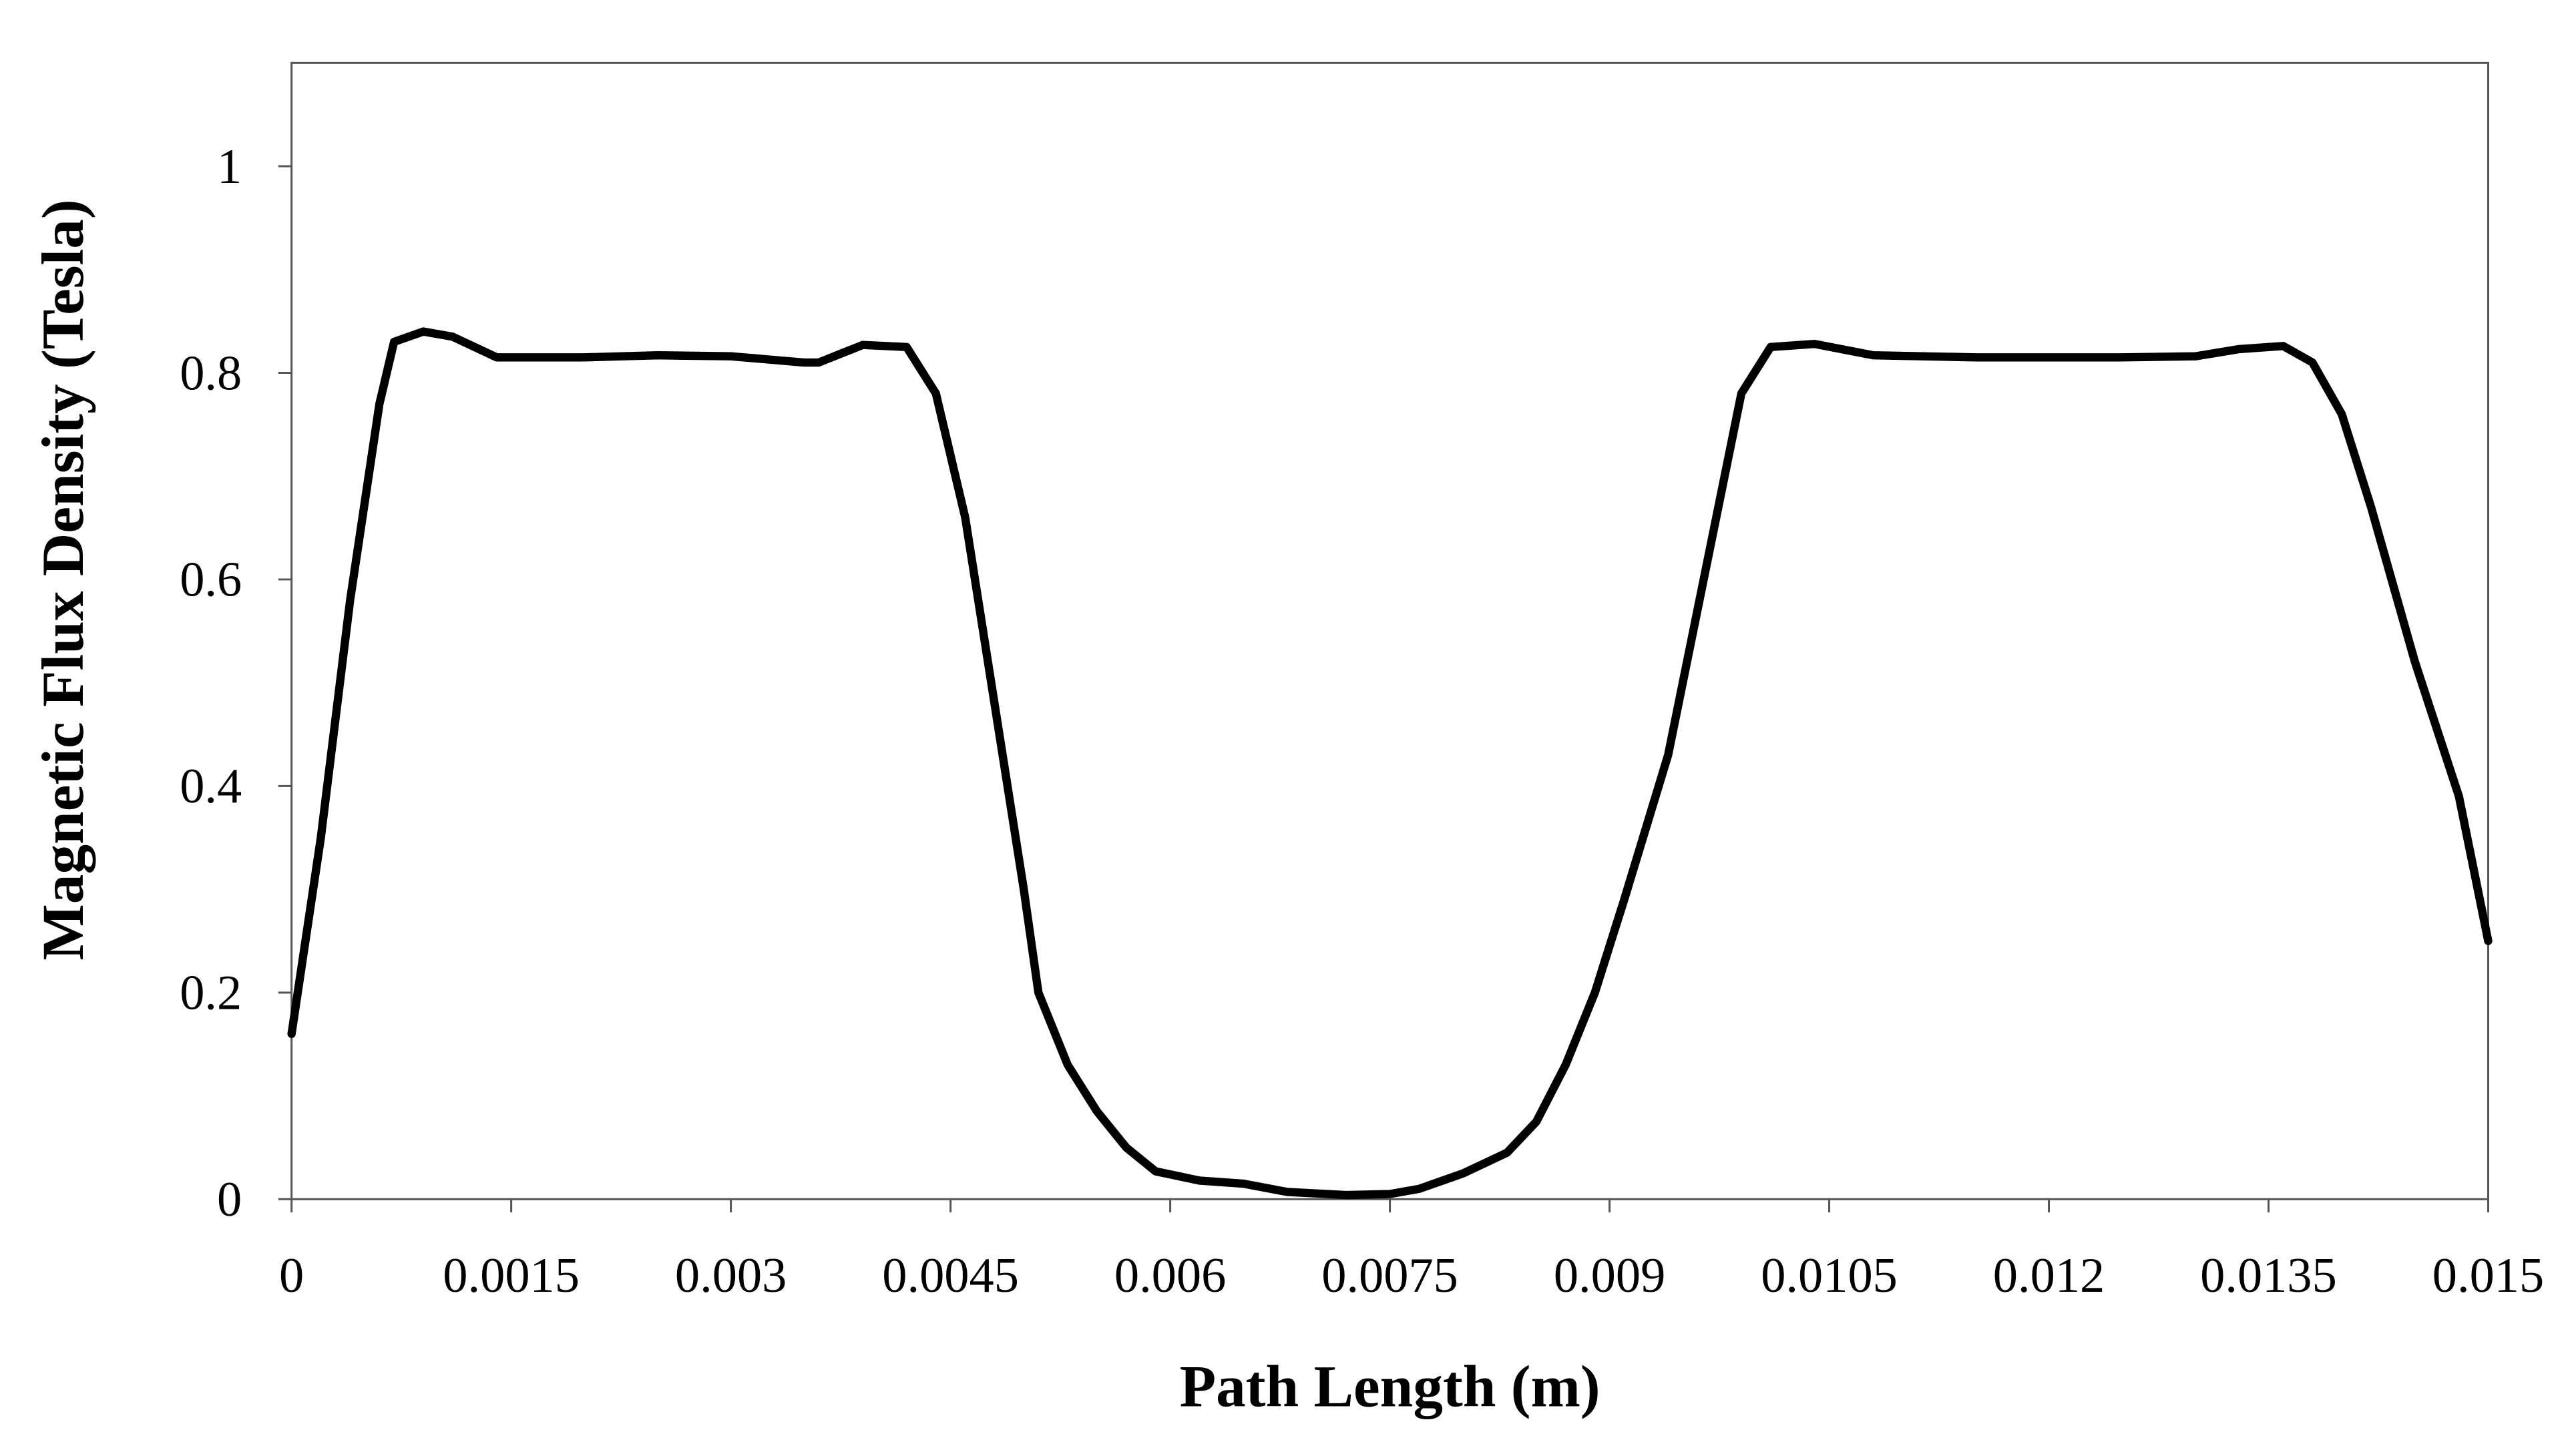 Image resolution: width=2576 pixels, height=1446 pixels. Describe the element at coordinates (951, 1275) in the screenshot. I see `x-tick-label: 0.0045` at that location.